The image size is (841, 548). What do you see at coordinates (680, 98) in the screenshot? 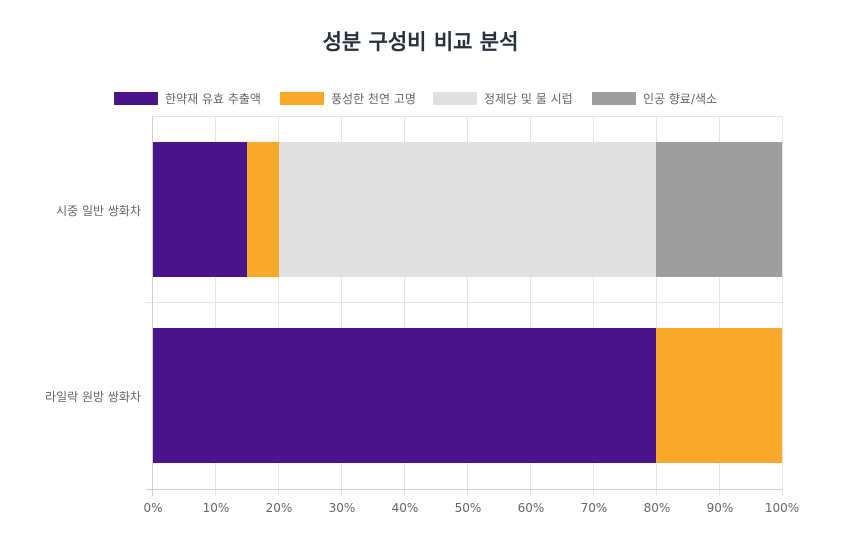
I see `legend-label: 인공 향료/색소` at bounding box center [680, 98].